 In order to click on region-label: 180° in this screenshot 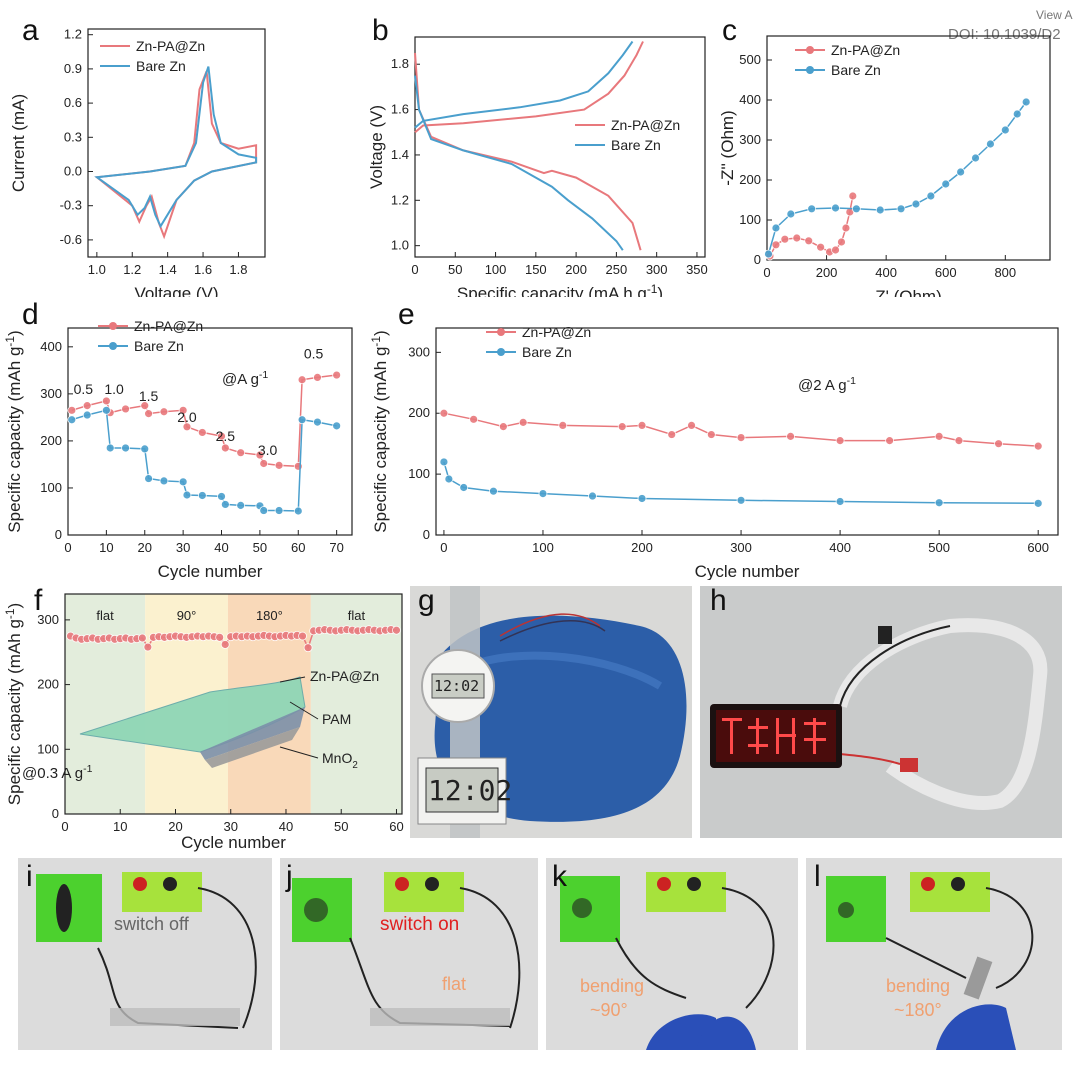, I will do `click(269, 615)`.